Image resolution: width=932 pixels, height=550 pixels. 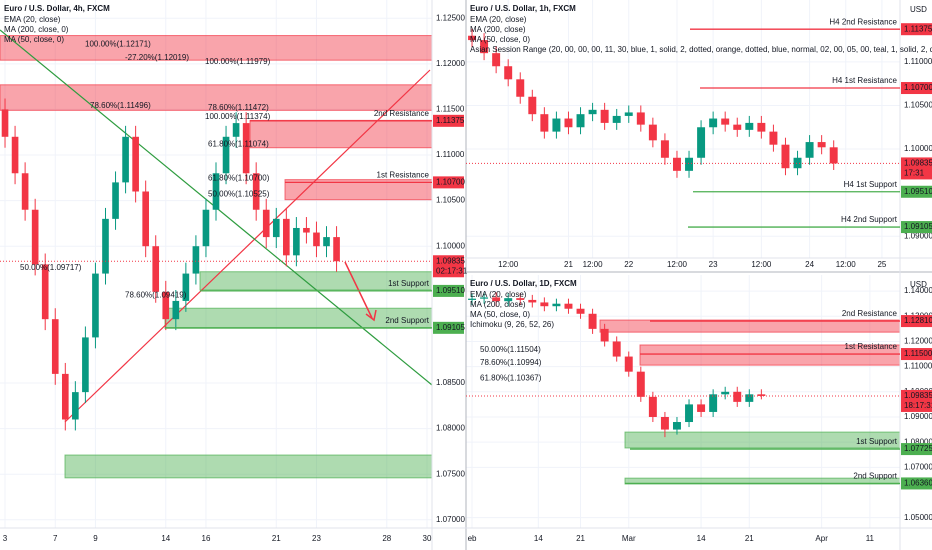 I want to click on x-tick-label: 22, so click(x=628, y=264).